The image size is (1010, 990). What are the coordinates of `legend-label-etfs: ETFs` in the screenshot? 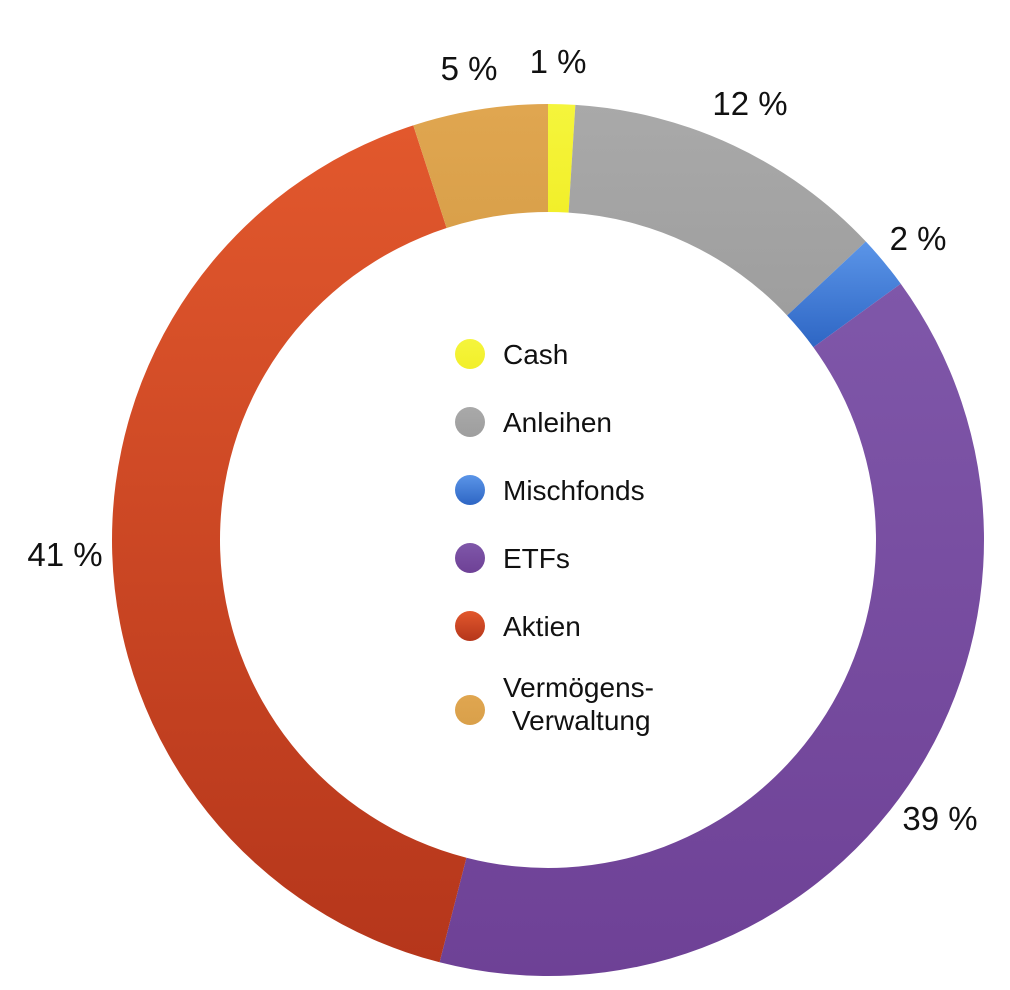 It's located at (536, 558).